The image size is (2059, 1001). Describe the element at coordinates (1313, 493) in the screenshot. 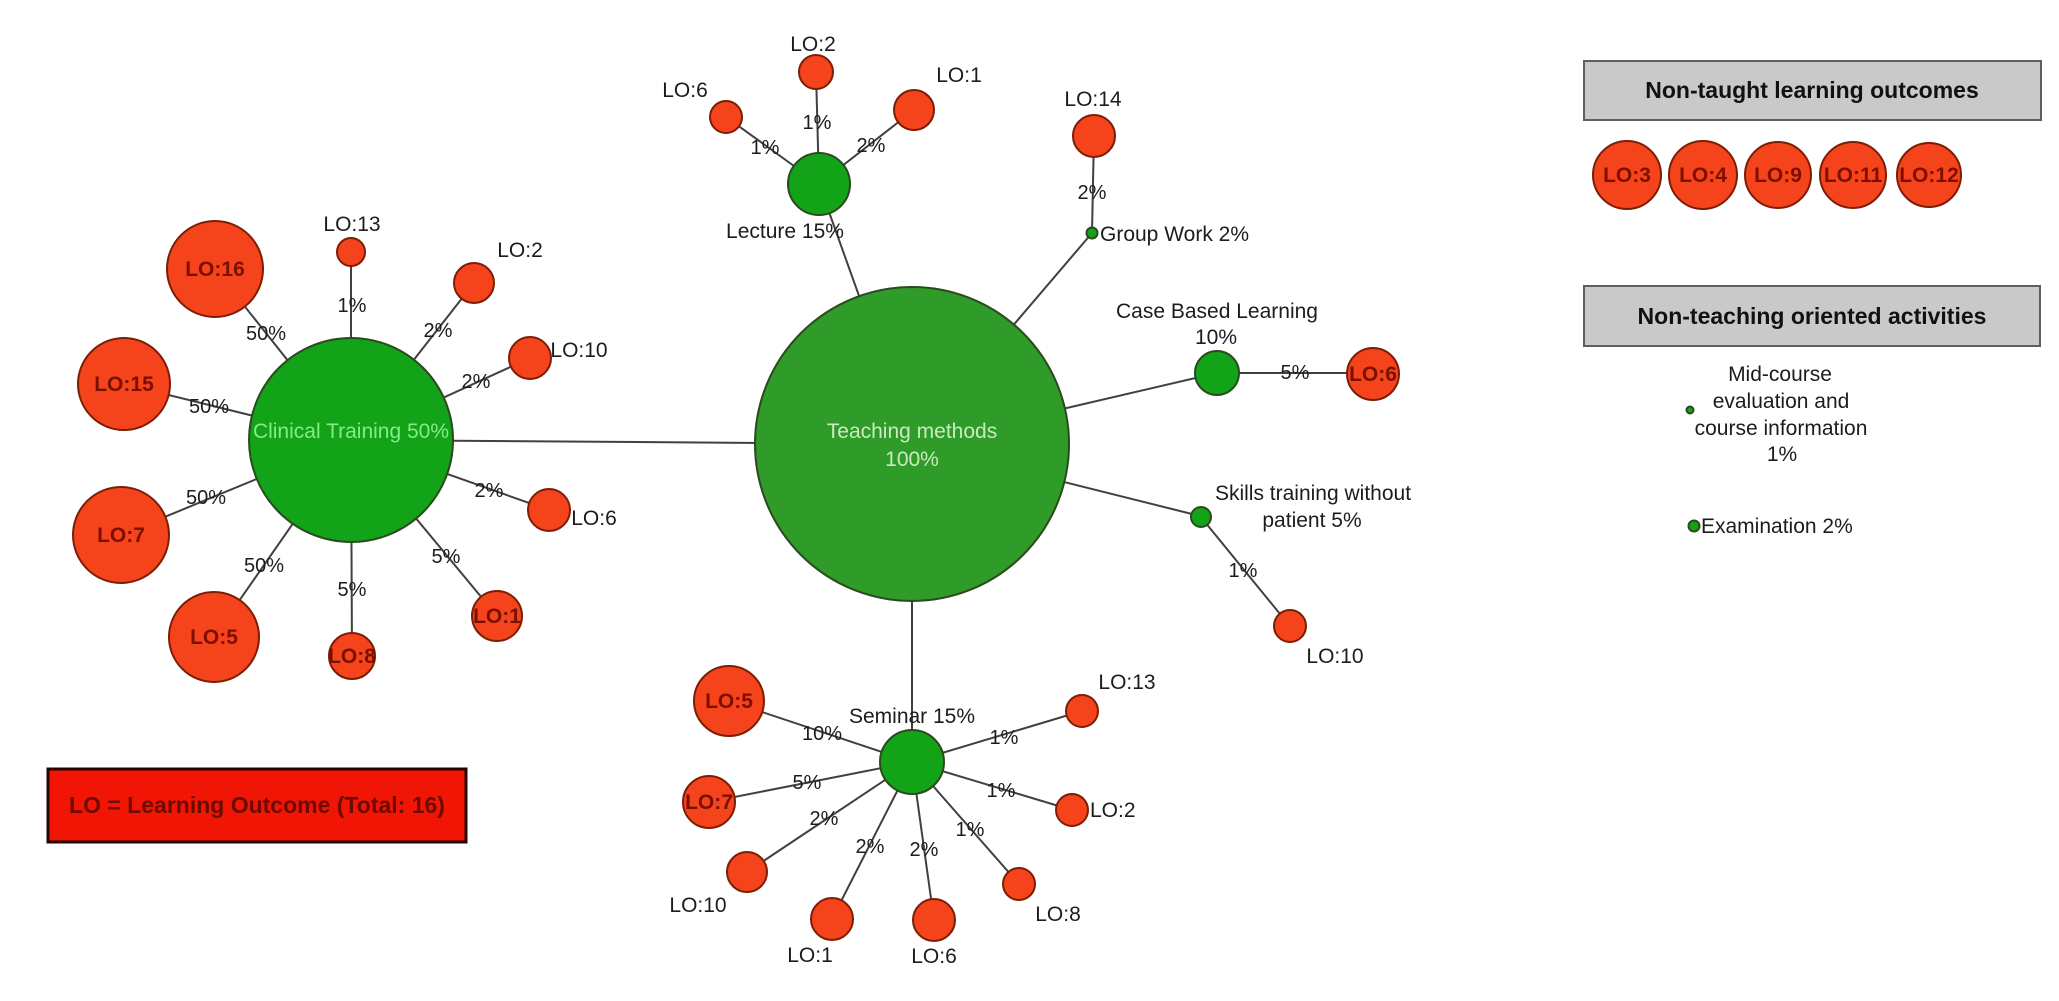

I see `svg-text: Skills training without` at that location.